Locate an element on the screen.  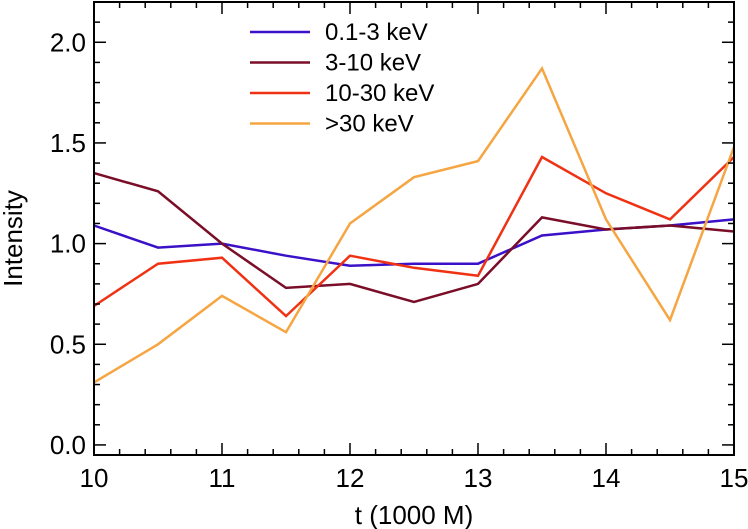
y-tick-label: 0.5 is located at coordinates (68, 344).